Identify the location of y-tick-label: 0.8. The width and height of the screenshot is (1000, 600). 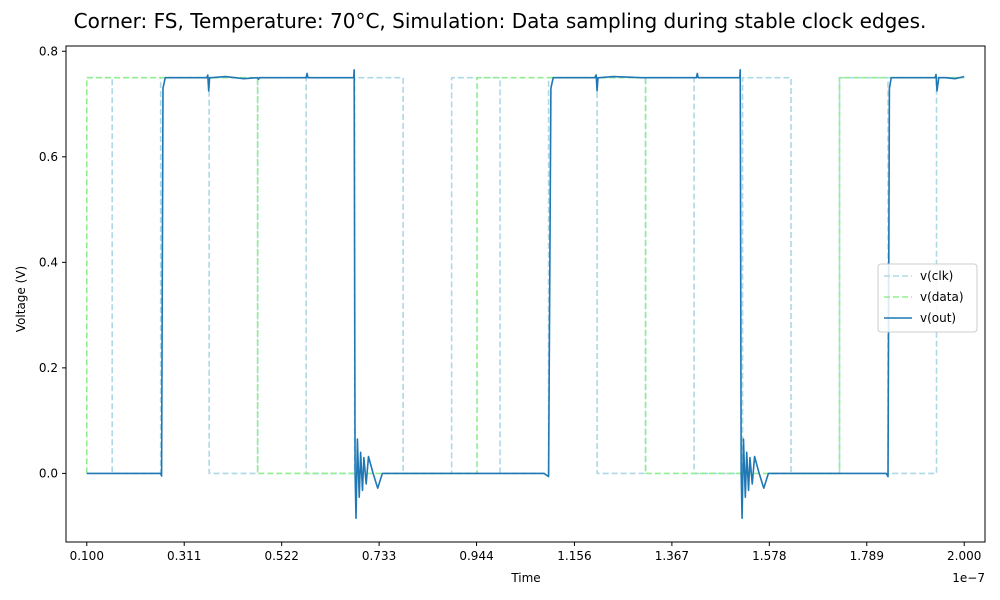
(48, 51).